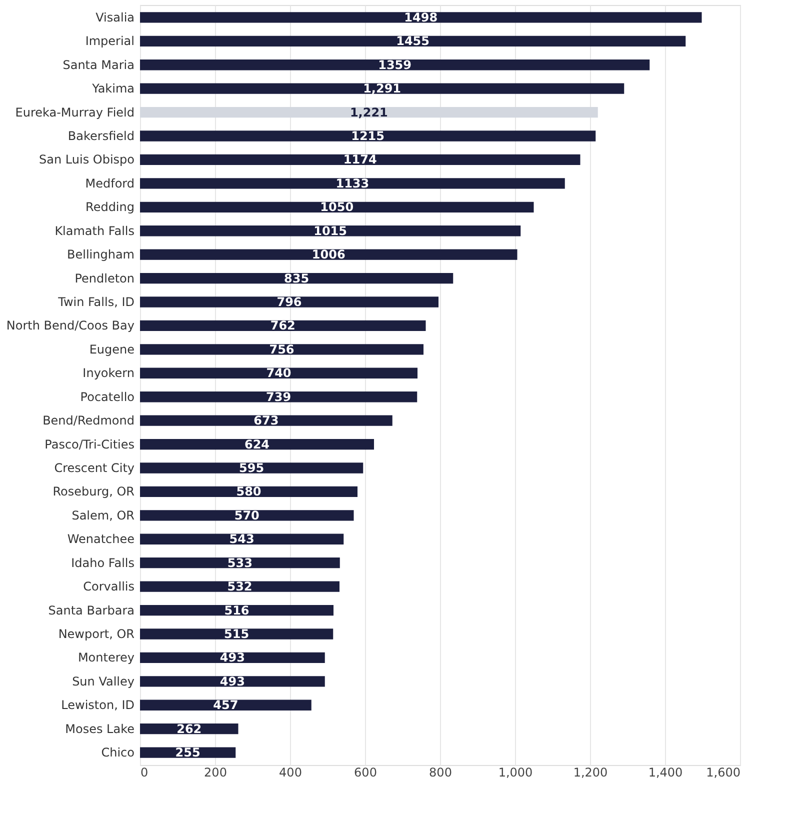 The width and height of the screenshot is (807, 821). Describe the element at coordinates (100, 539) in the screenshot. I see `y-tick-label: Wenatchee` at that location.